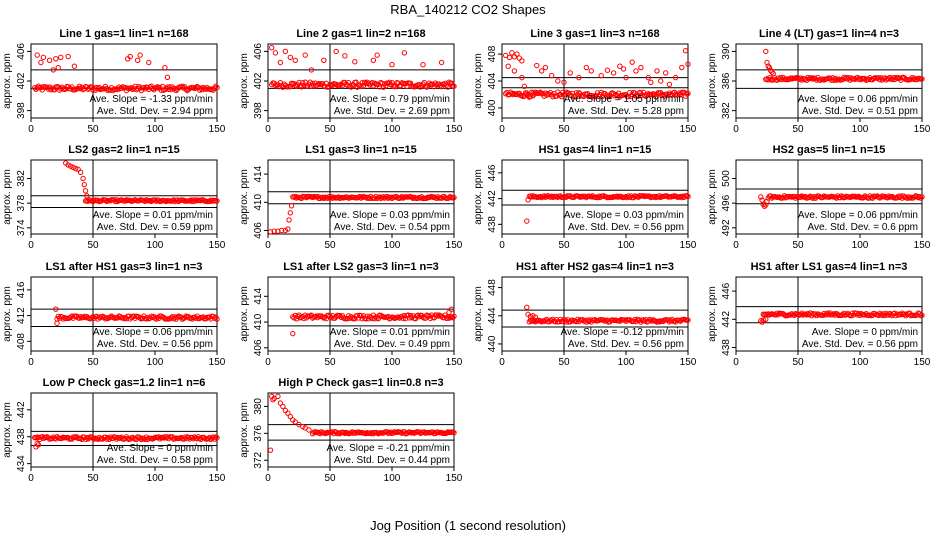  I want to click on y-tick-label: 404, so click(492, 80).